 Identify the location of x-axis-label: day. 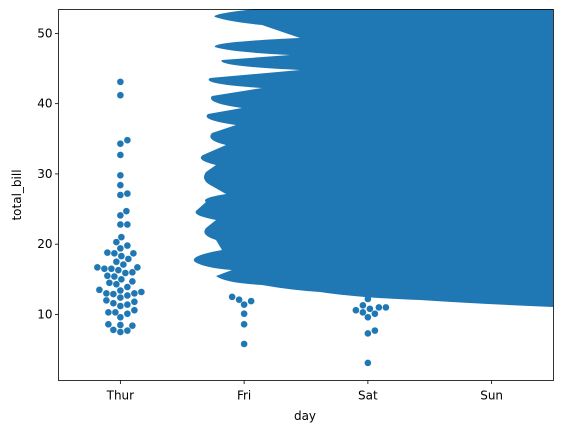
(305, 416).